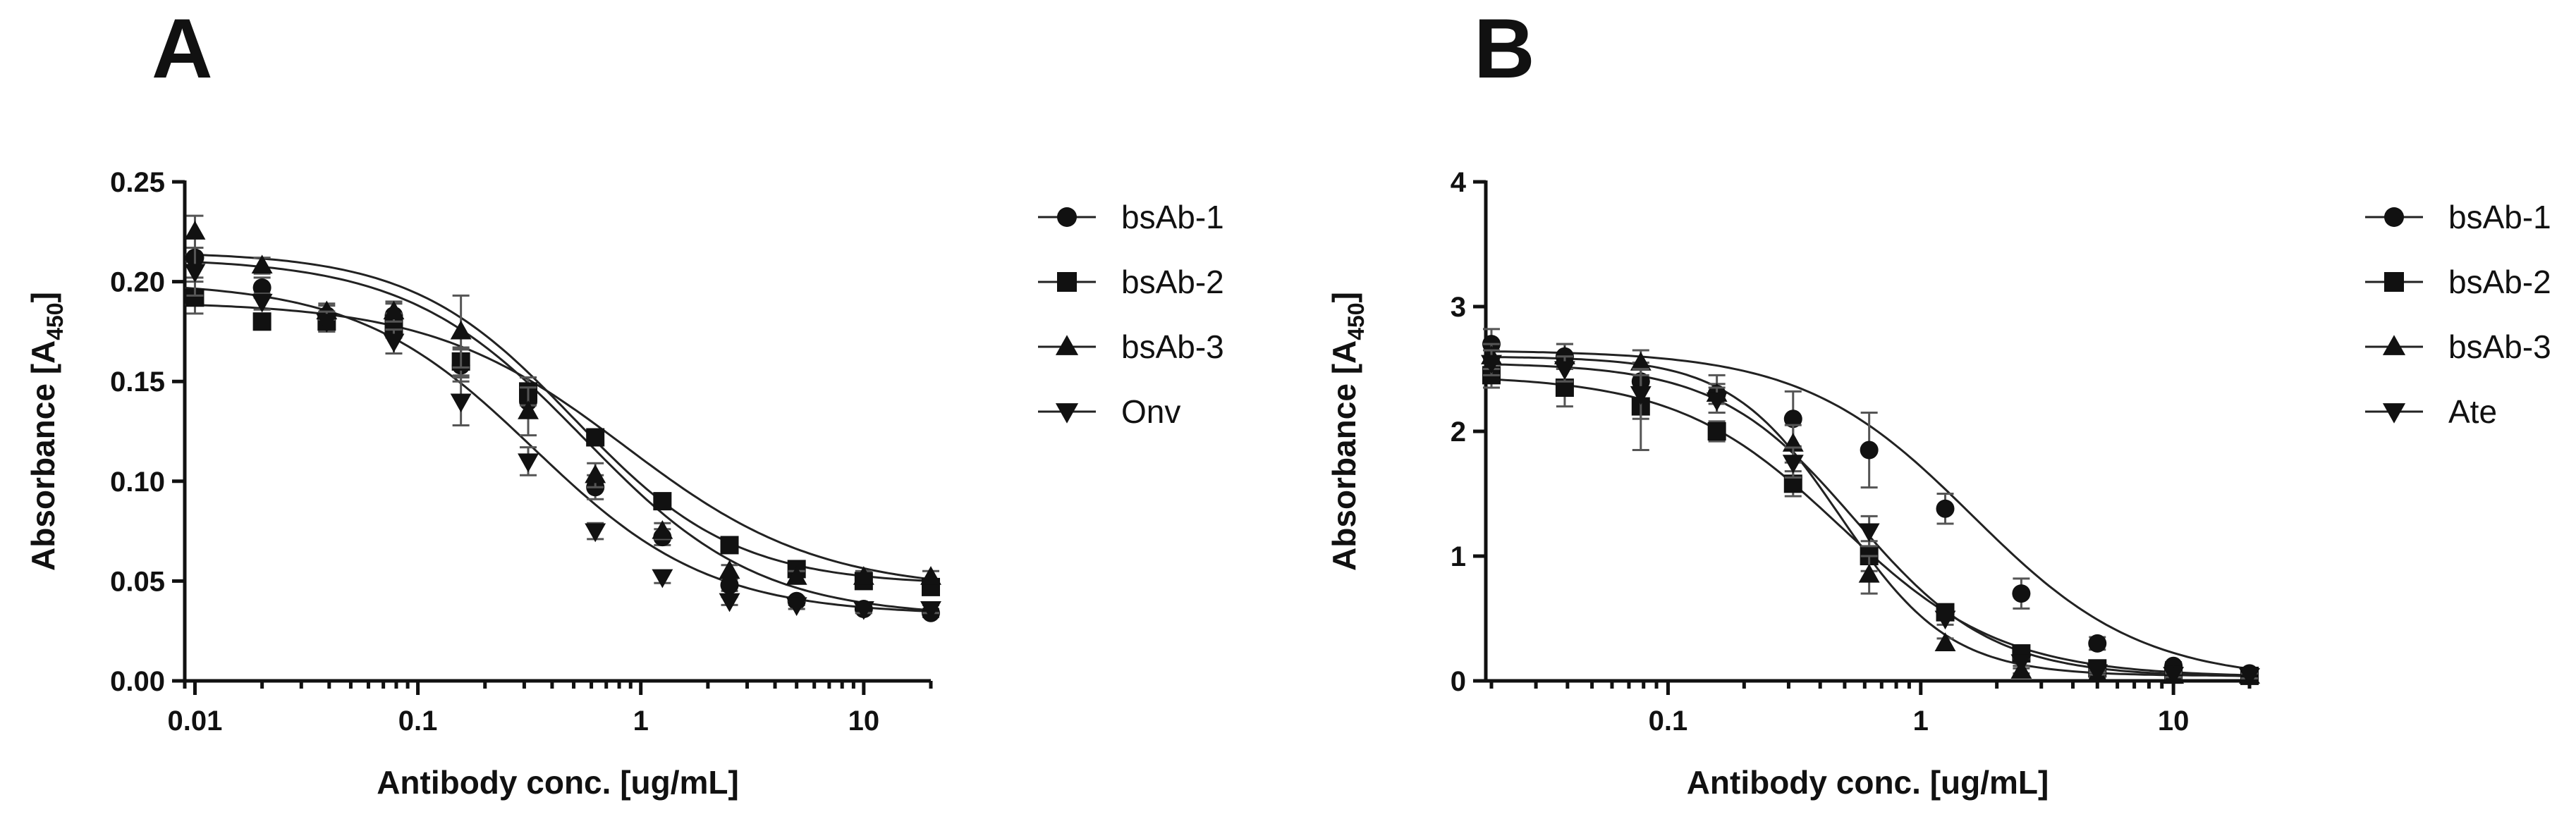 The width and height of the screenshot is (2576, 819). I want to click on x-tick-label: 0.01, so click(196, 721).